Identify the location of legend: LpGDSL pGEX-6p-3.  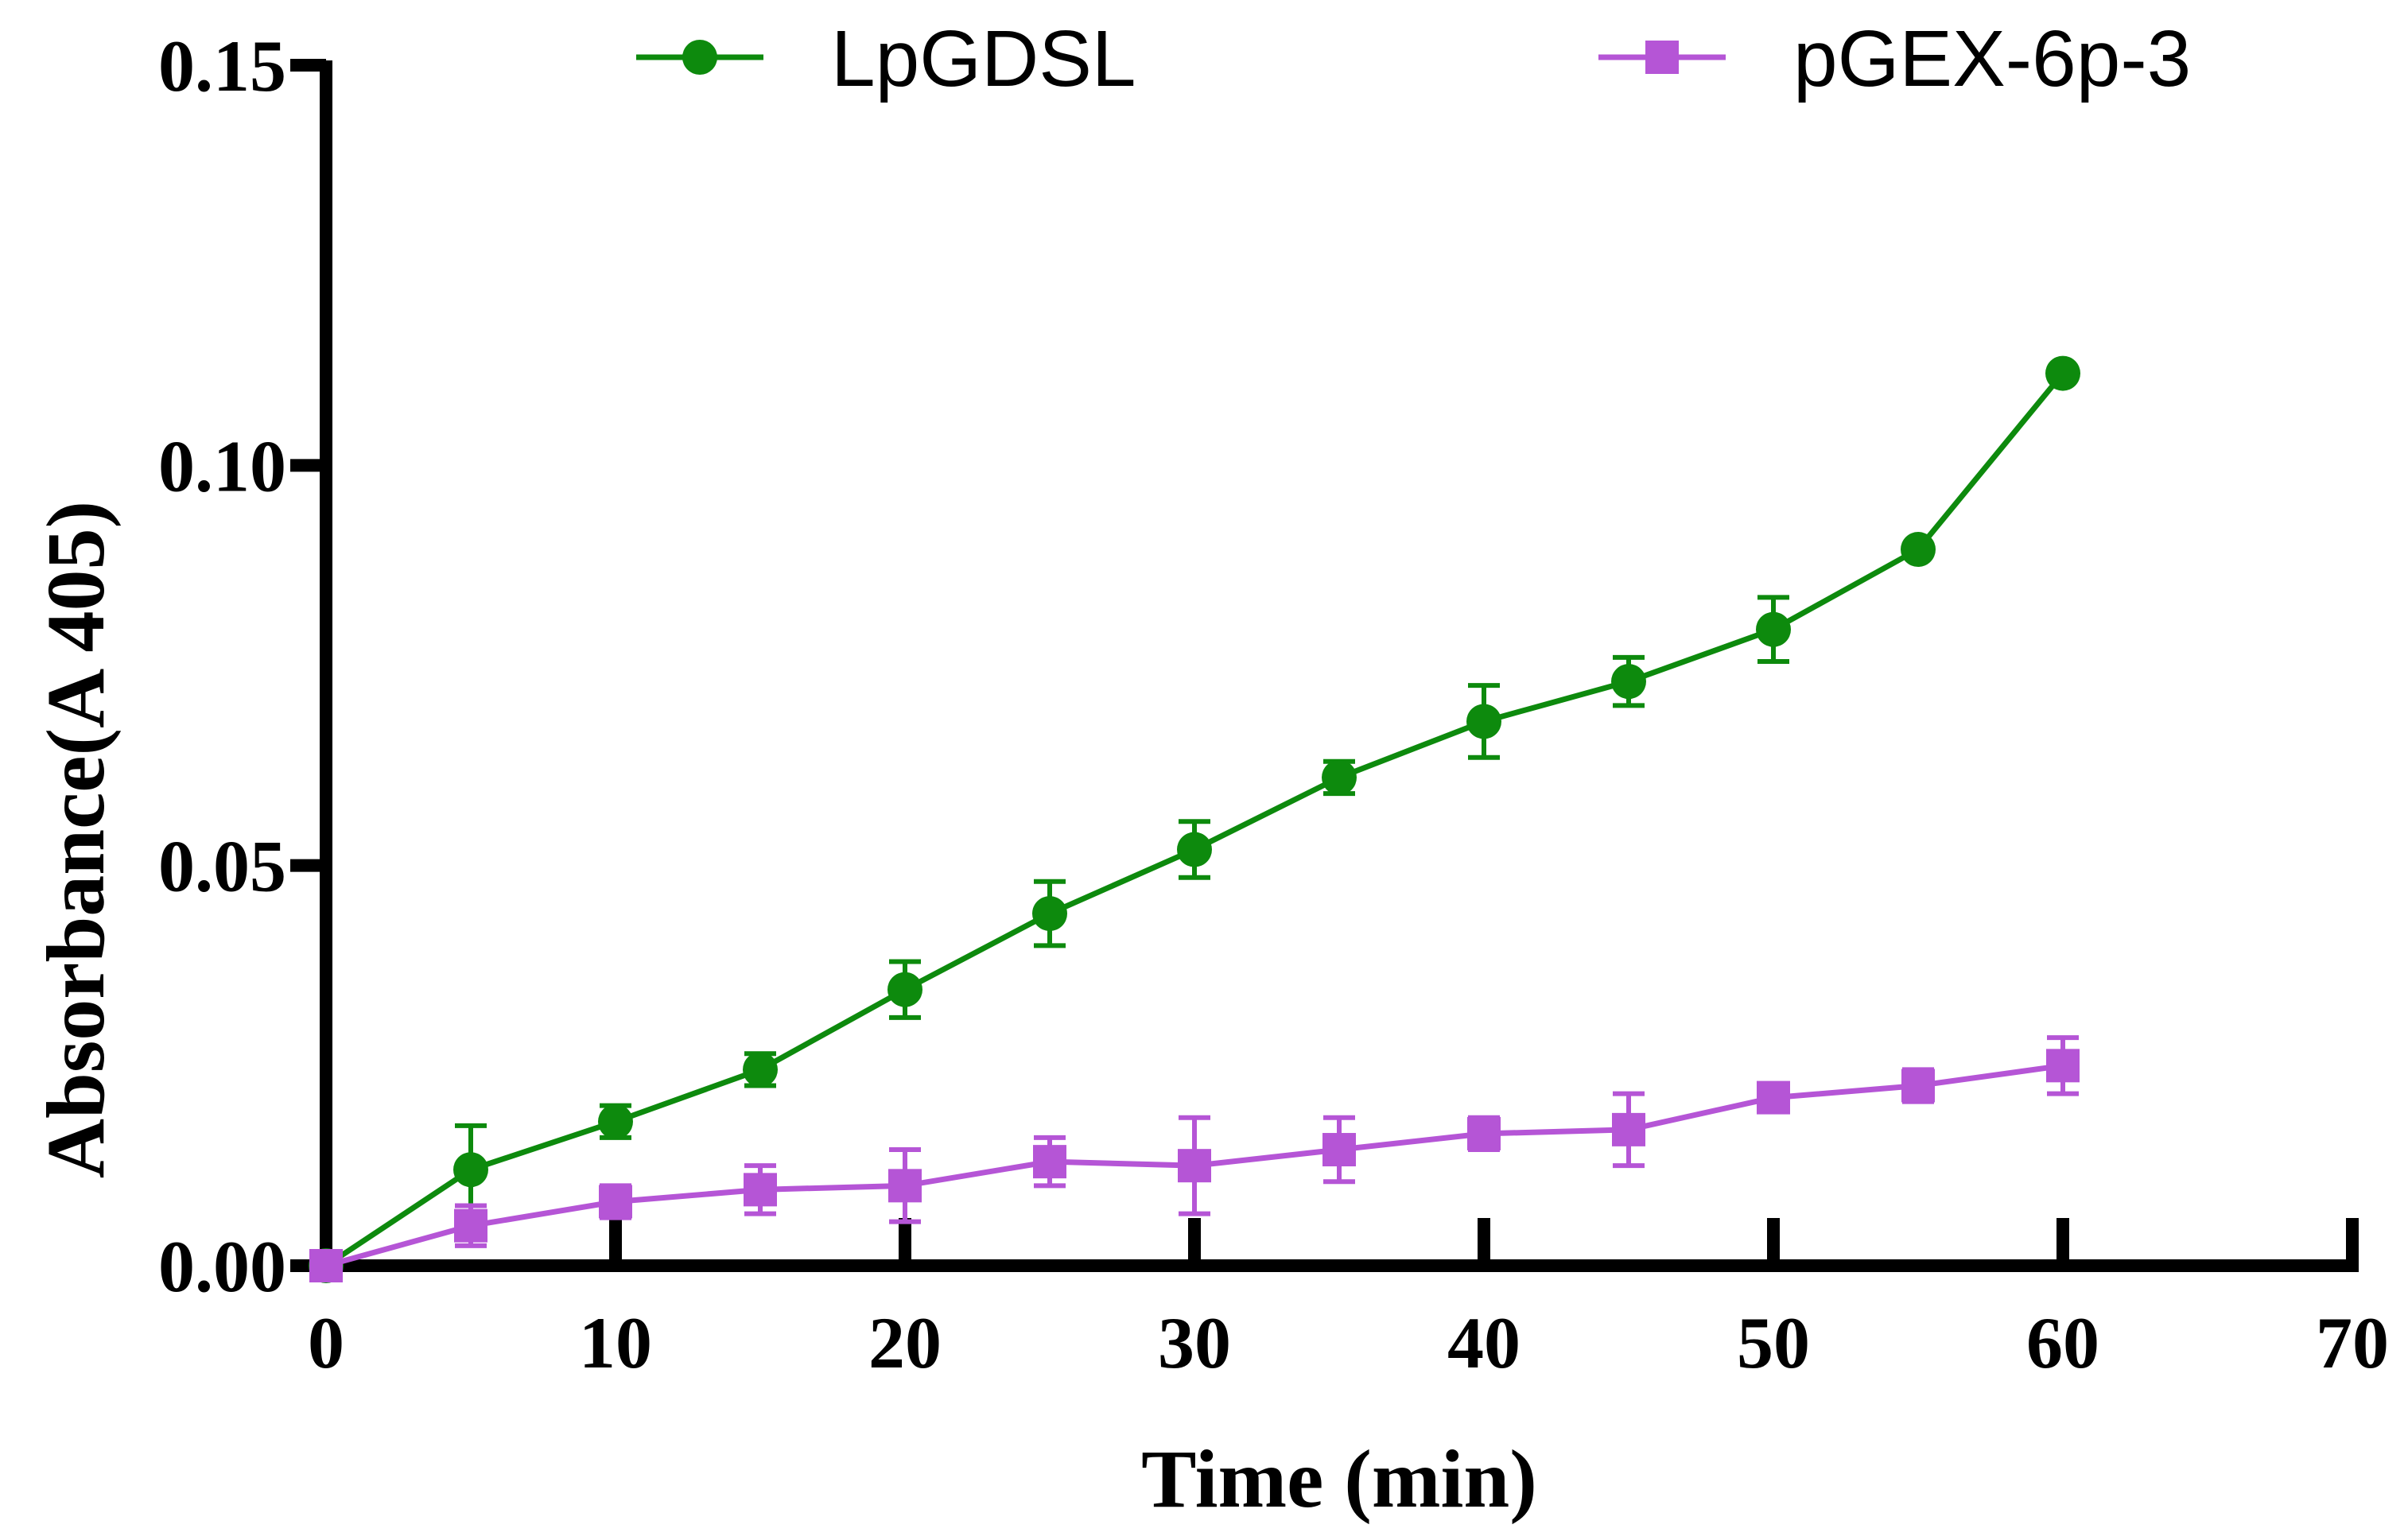
(1413, 58).